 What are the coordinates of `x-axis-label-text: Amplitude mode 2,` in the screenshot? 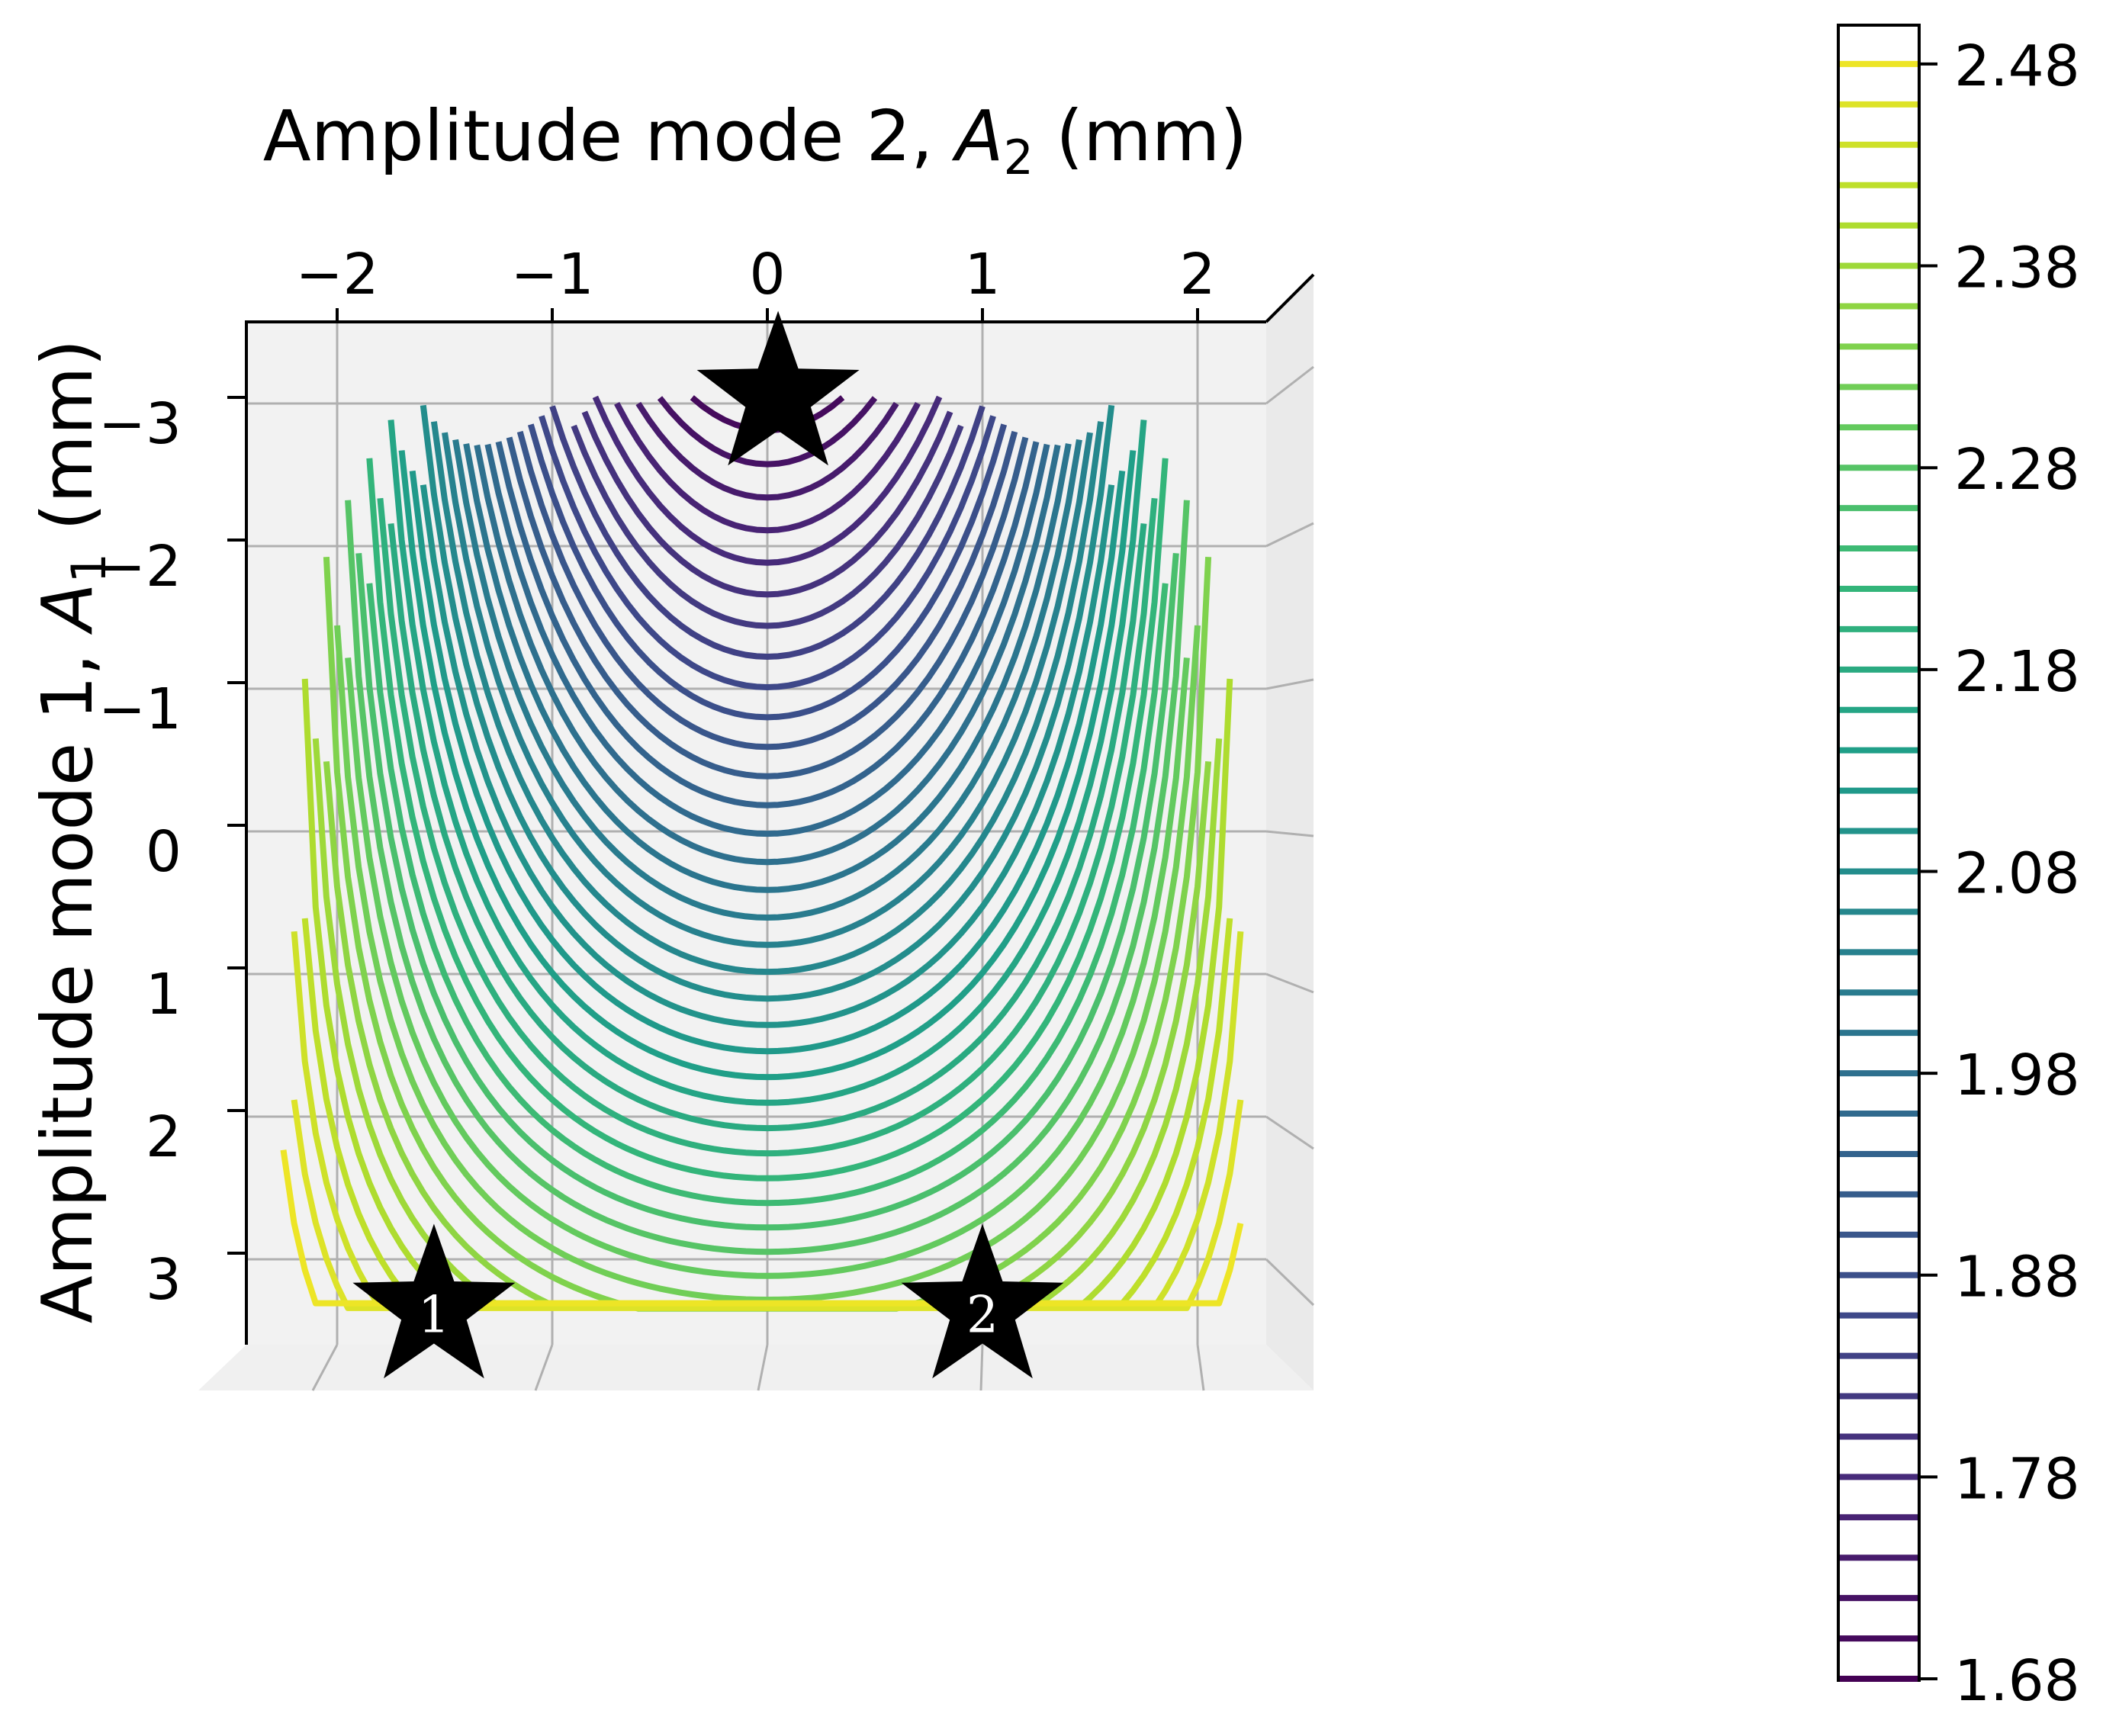 It's located at (609, 136).